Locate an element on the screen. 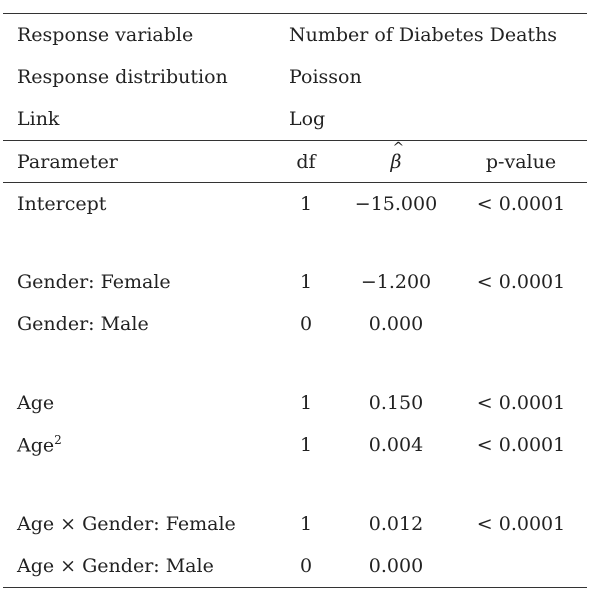 The width and height of the screenshot is (601, 613). beta-cell: 0.150 is located at coordinates (396, 403).